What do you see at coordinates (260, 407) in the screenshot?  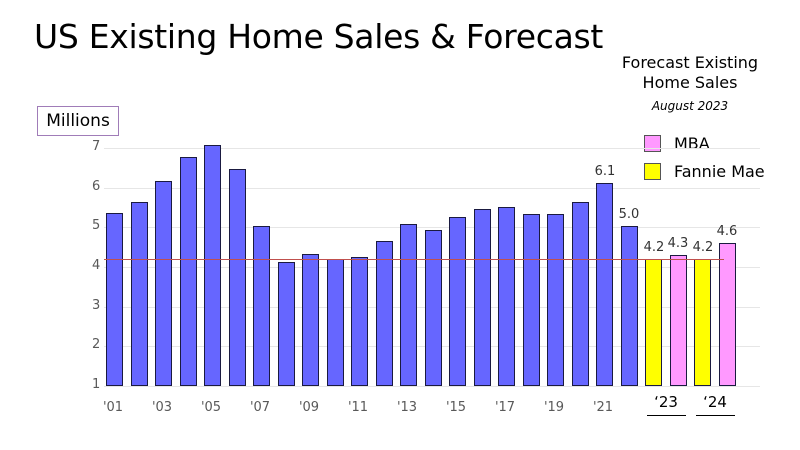 I see `x-tick-label: '07` at bounding box center [260, 407].